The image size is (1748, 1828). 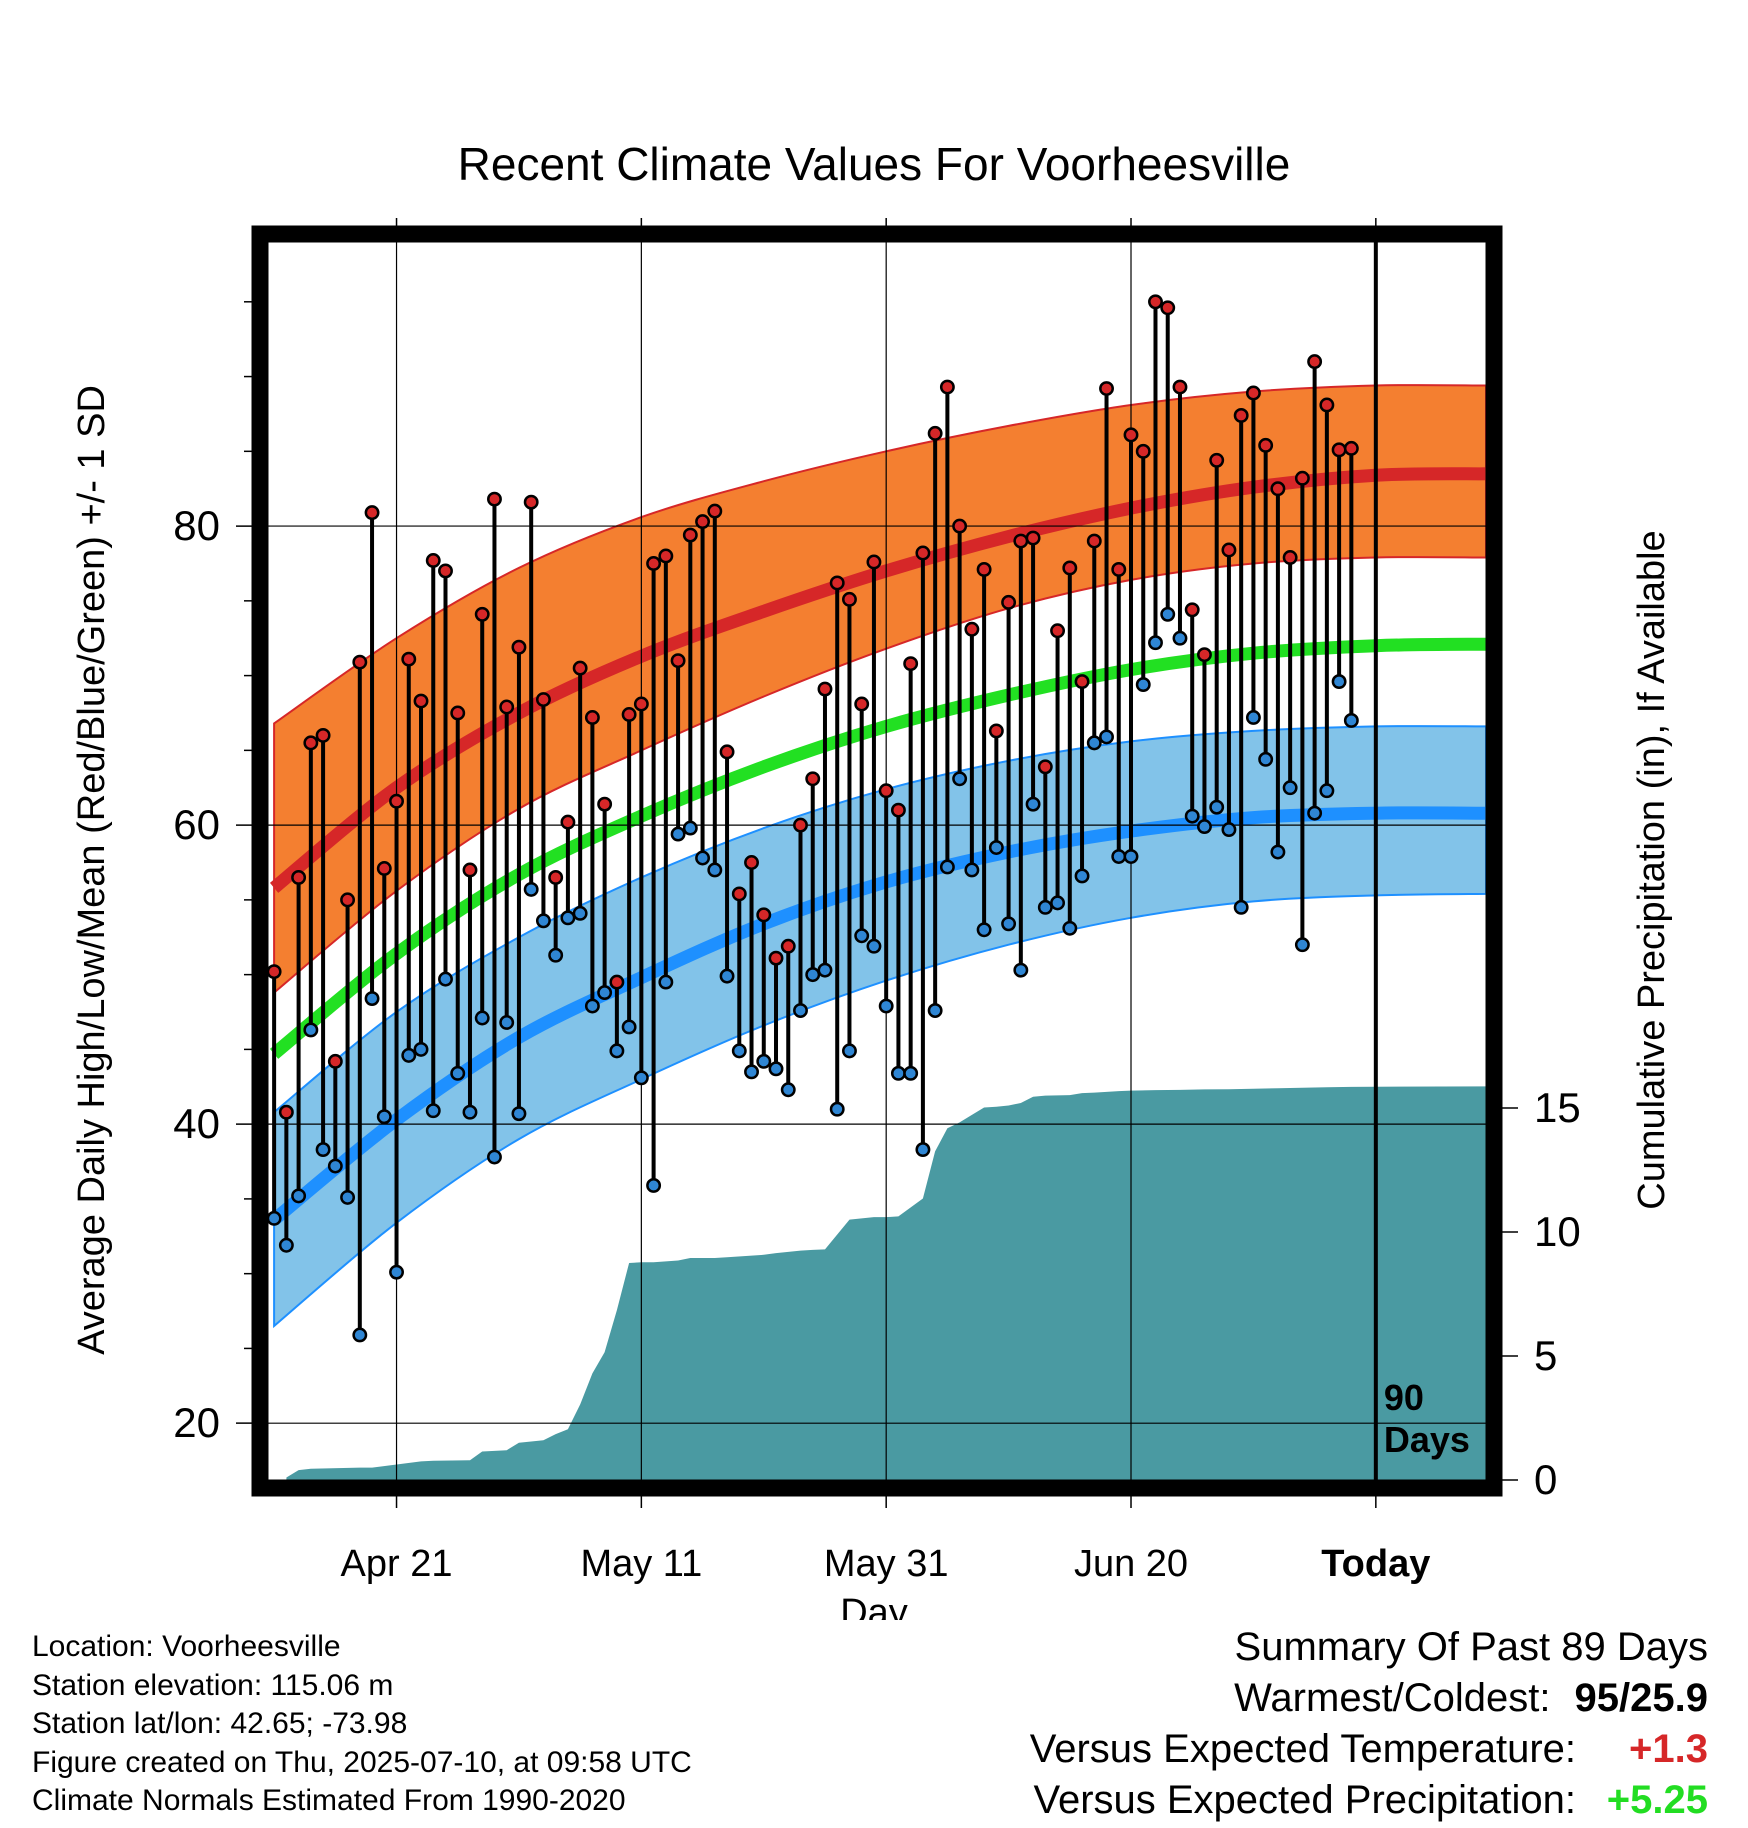 I want to click on today-annotation-line1: 90, so click(x=1404, y=1397).